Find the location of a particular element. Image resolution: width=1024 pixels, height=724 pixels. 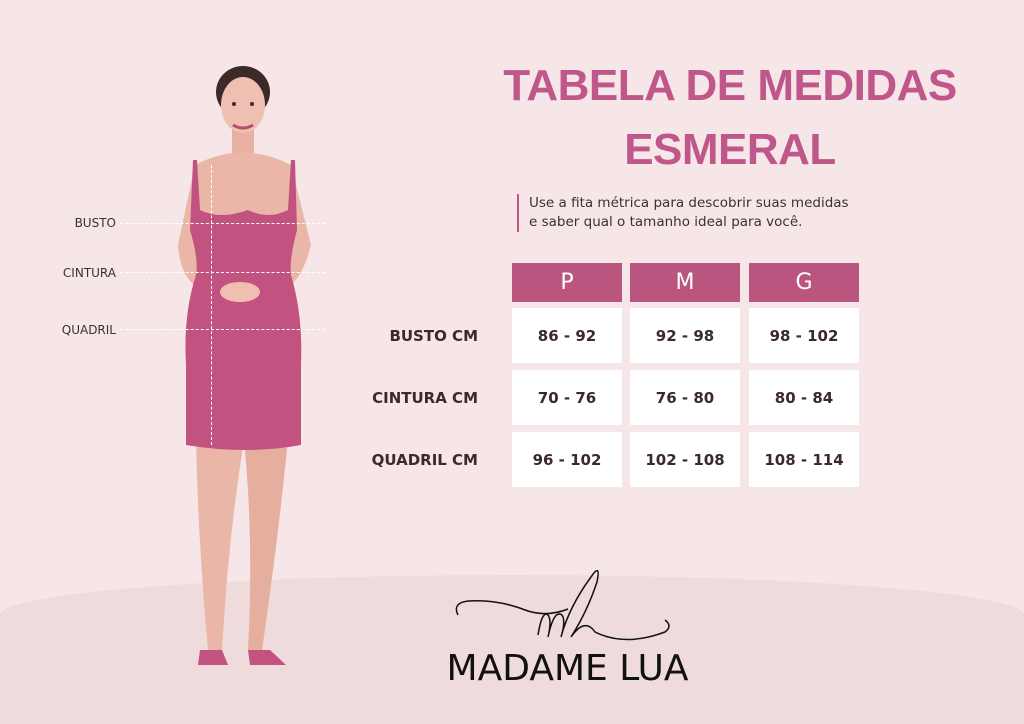

page-title-line2: ESMERAL is located at coordinates (730, 149).